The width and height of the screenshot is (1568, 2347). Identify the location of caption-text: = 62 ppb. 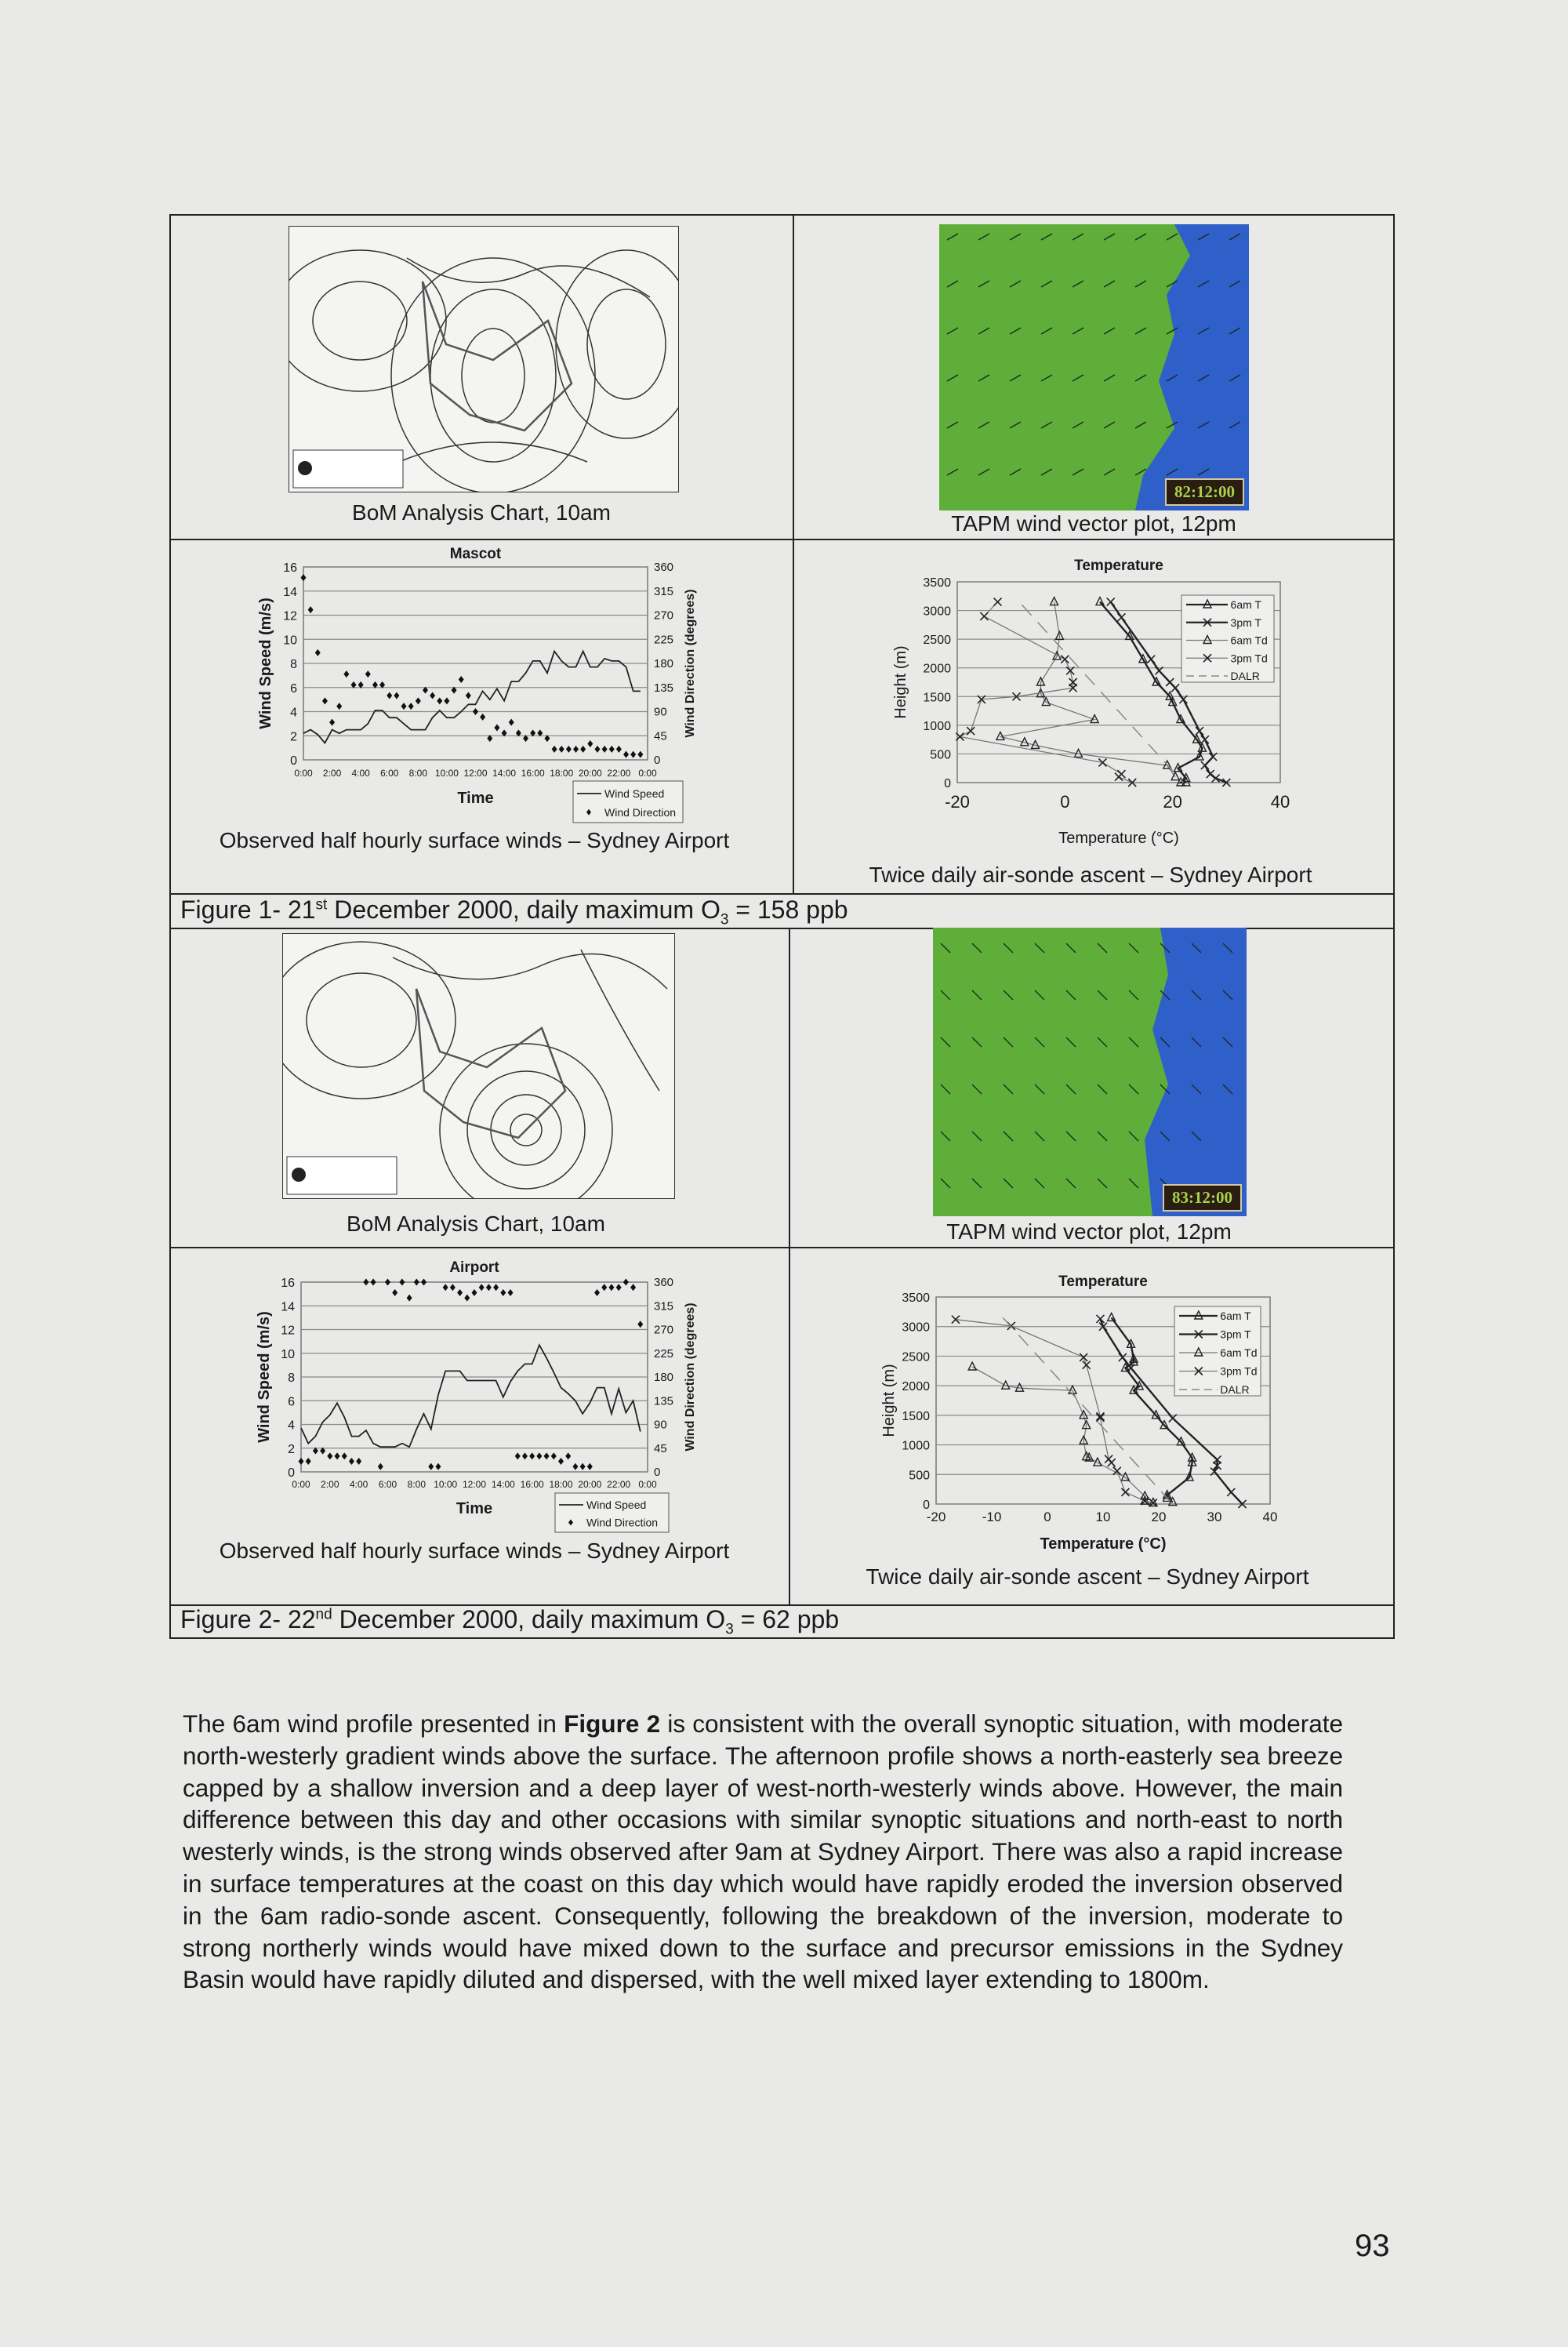
(786, 1619).